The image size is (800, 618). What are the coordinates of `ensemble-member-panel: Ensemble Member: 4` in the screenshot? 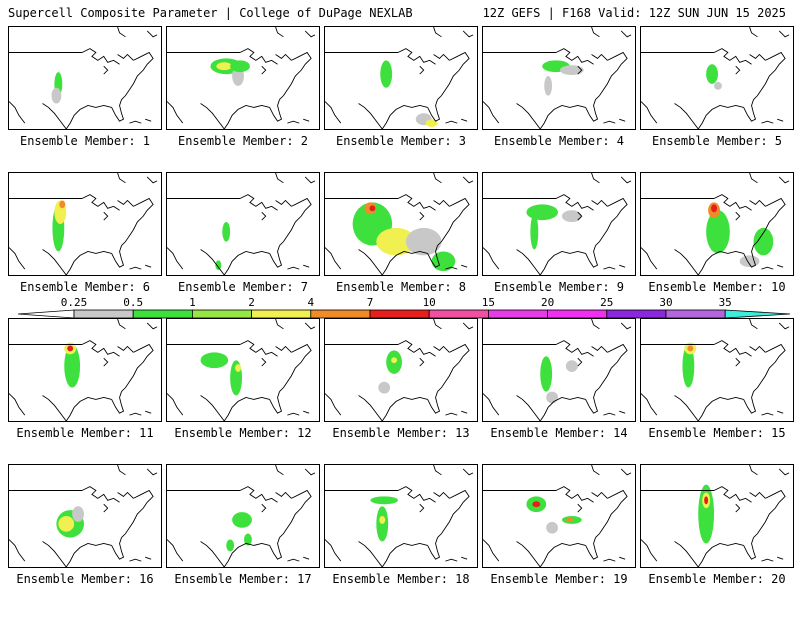 It's located at (559, 103).